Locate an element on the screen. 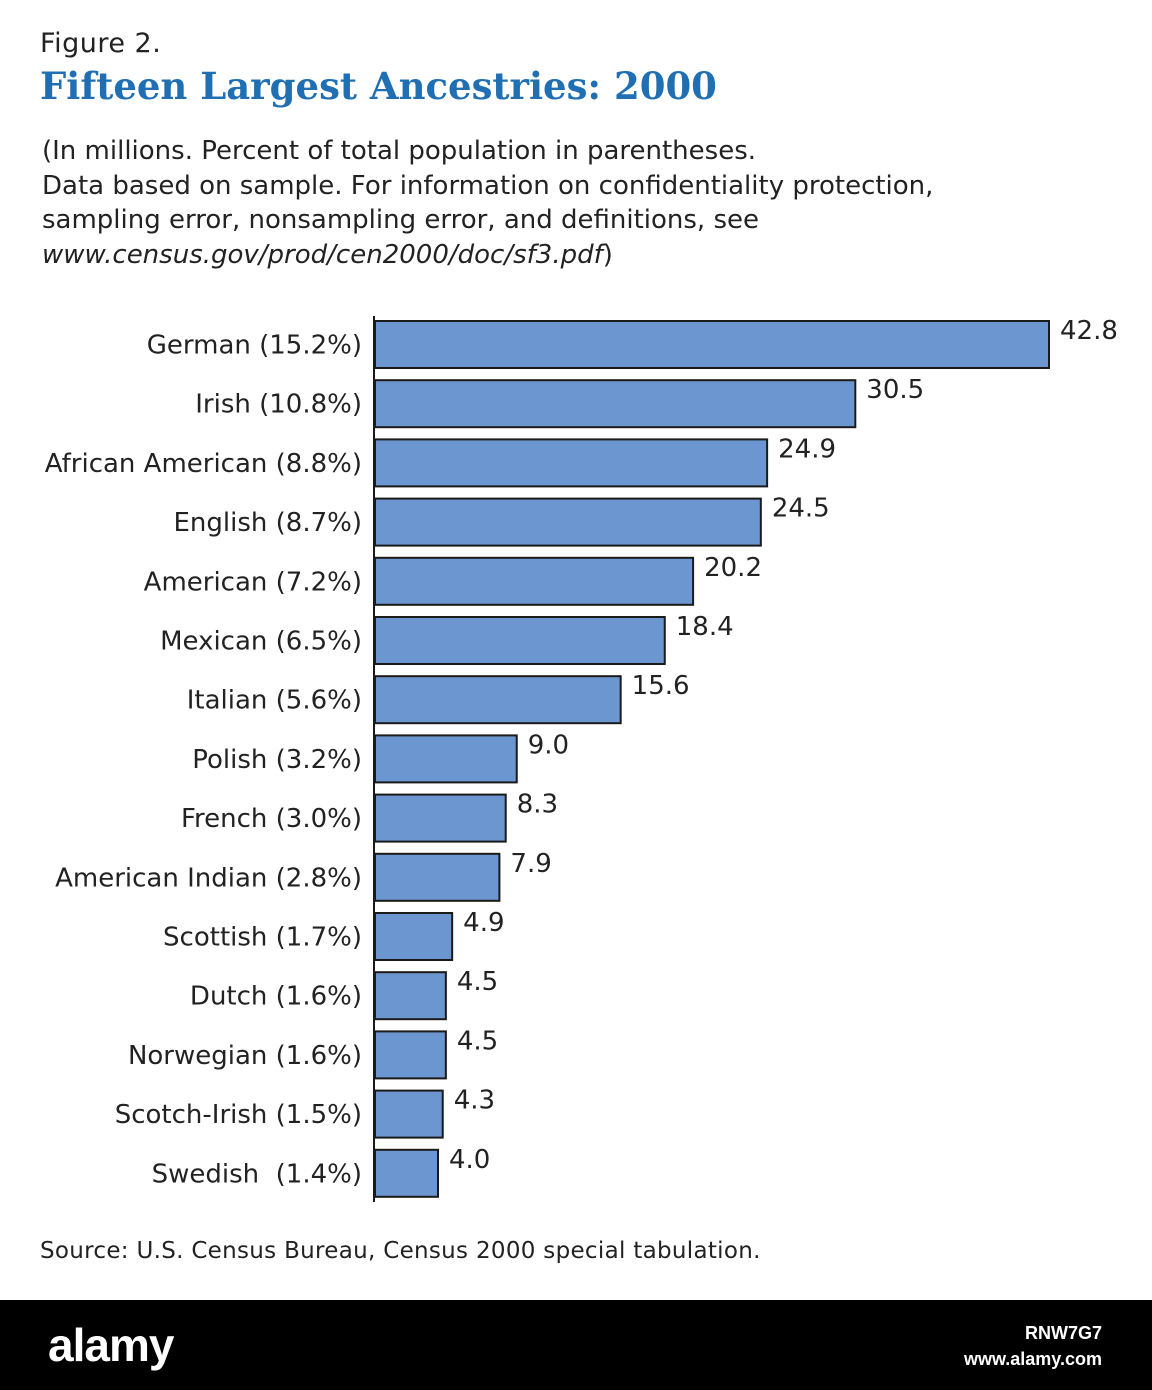 The width and height of the screenshot is (1152, 1390). image-id: RNW7G7 is located at coordinates (1063, 1333).